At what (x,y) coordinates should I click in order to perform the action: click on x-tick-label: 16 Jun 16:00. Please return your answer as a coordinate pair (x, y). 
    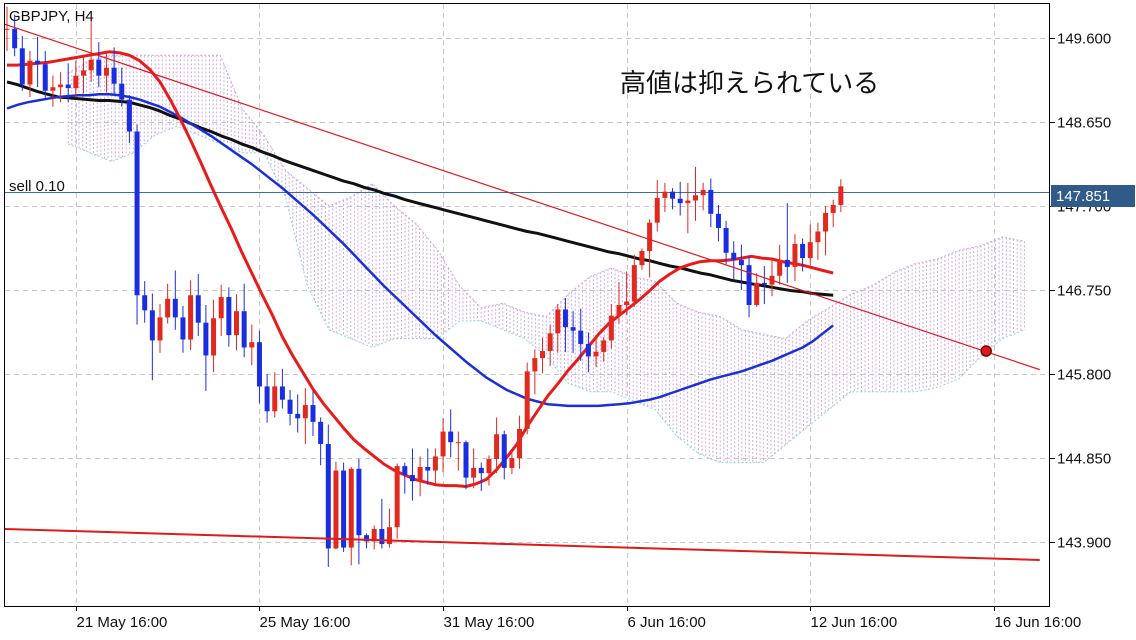
    Looking at the image, I should click on (1038, 622).